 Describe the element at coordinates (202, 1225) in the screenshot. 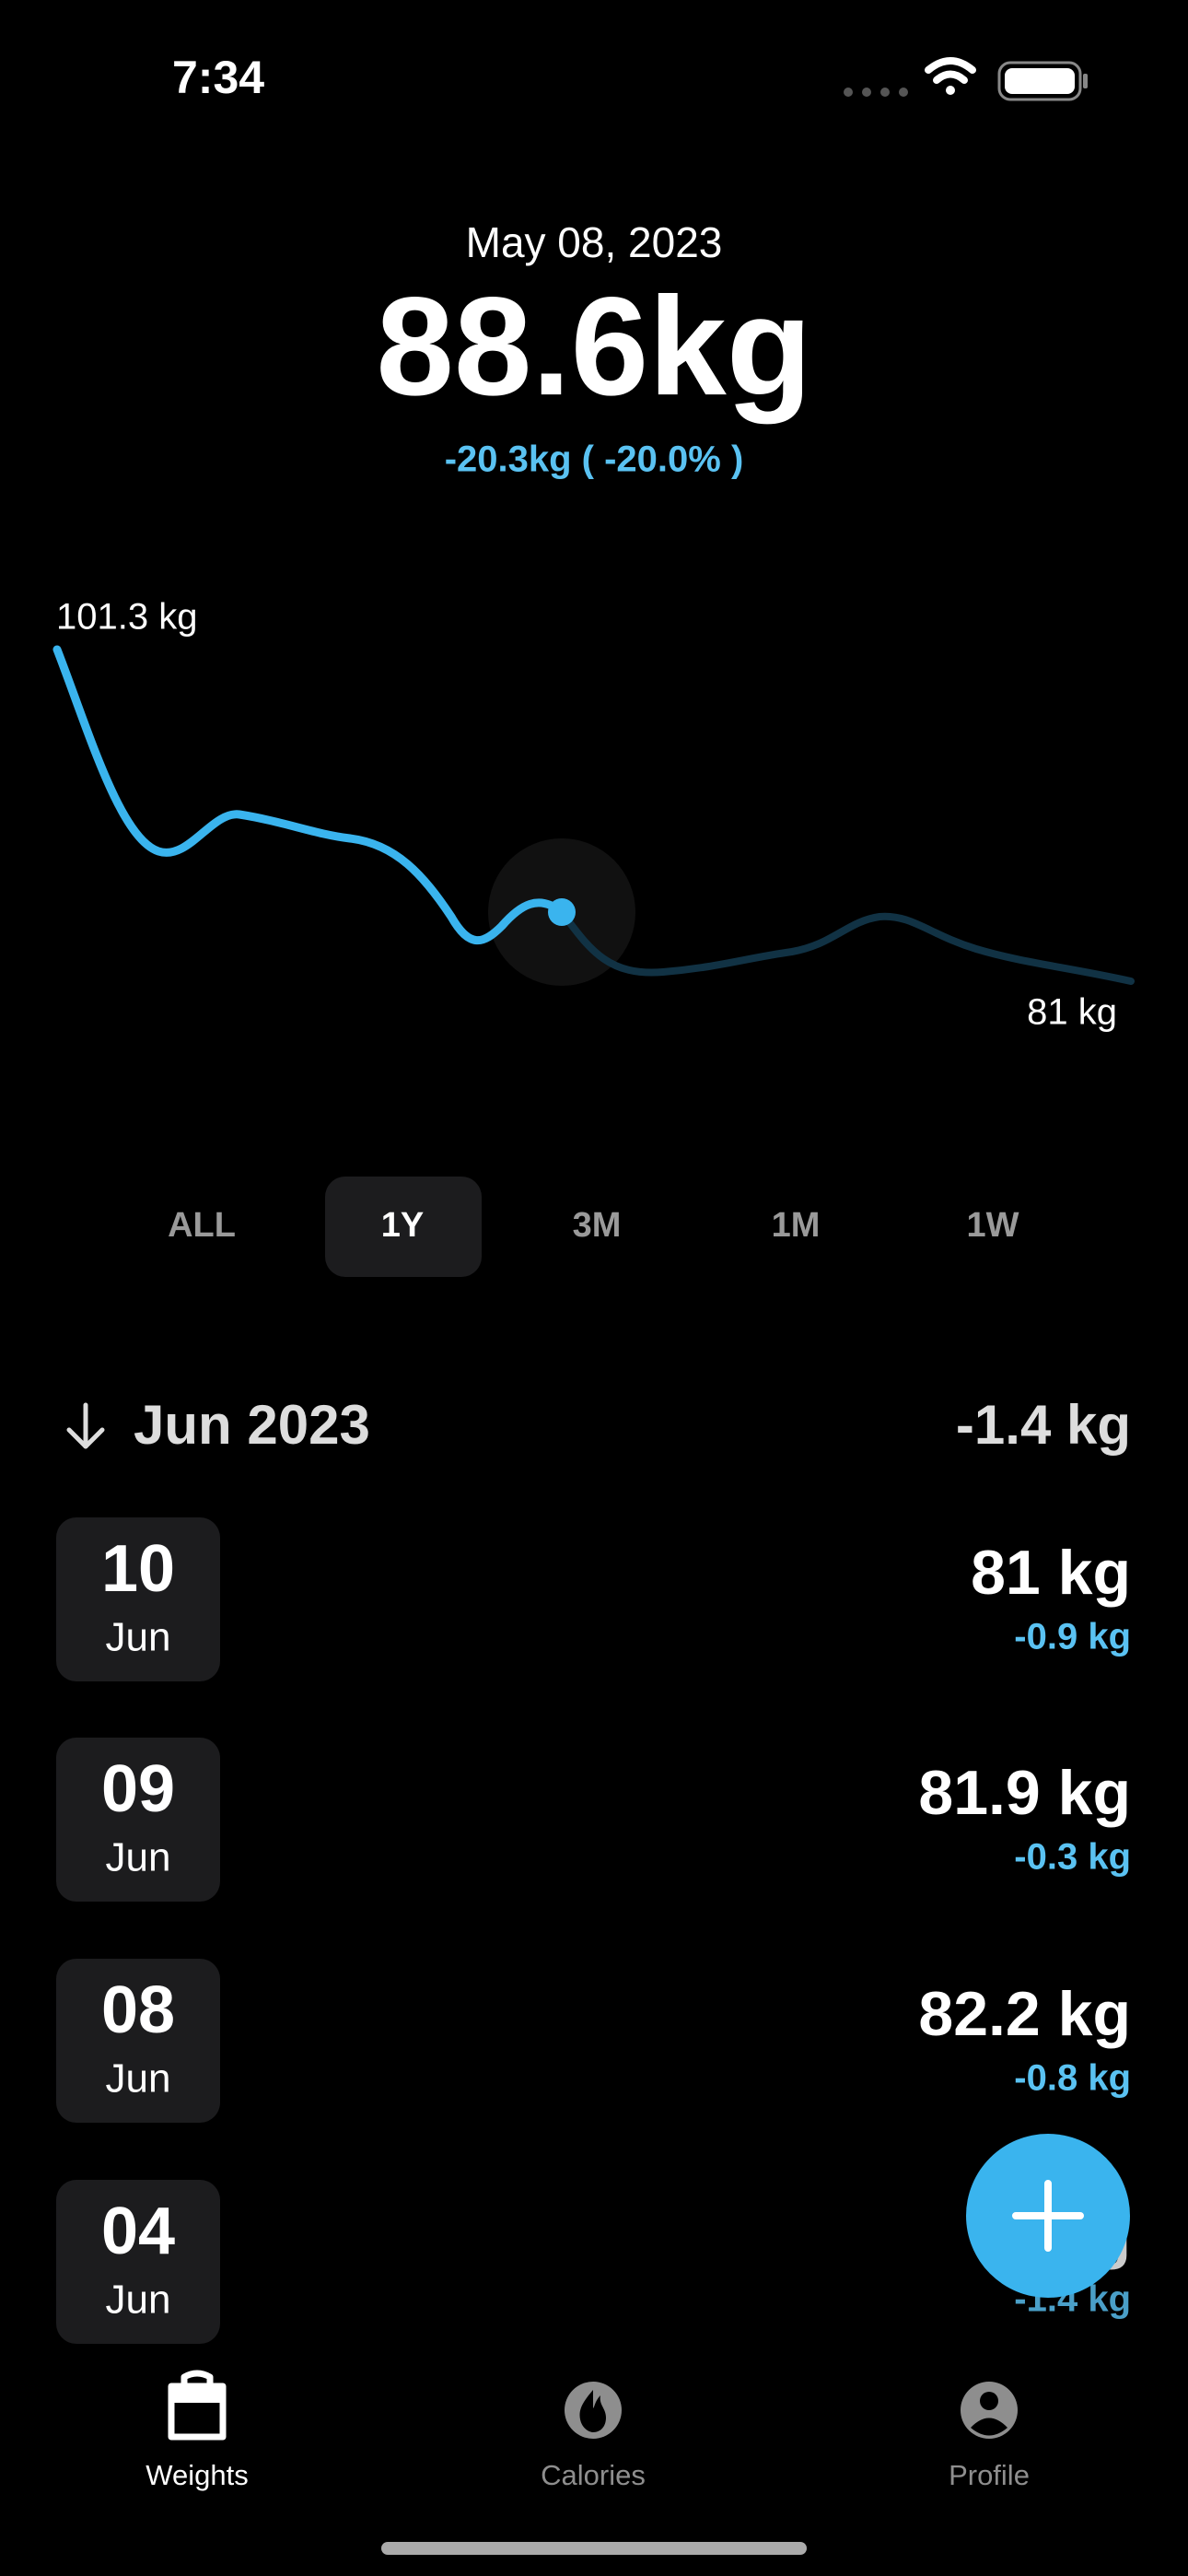

I see `range-tab: ALL` at that location.